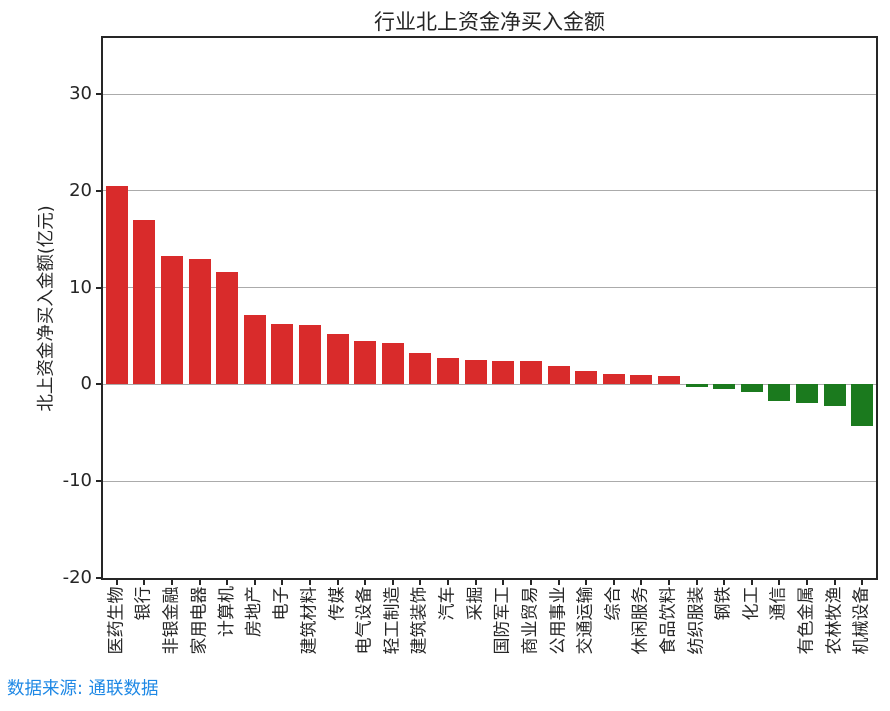 The height and width of the screenshot is (711, 890). Describe the element at coordinates (86, 384) in the screenshot. I see `y-tick-label: 0` at that location.